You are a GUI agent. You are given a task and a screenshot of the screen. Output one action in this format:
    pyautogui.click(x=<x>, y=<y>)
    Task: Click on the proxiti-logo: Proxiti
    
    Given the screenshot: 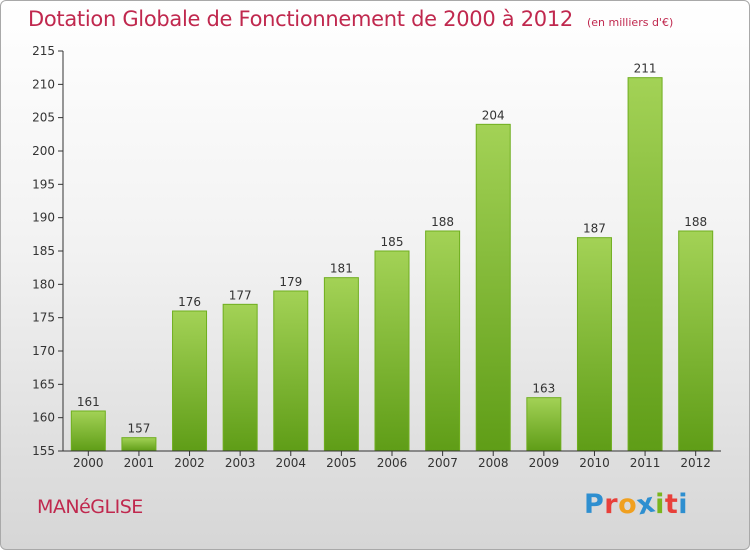 What is the action you would take?
    pyautogui.click(x=636, y=504)
    